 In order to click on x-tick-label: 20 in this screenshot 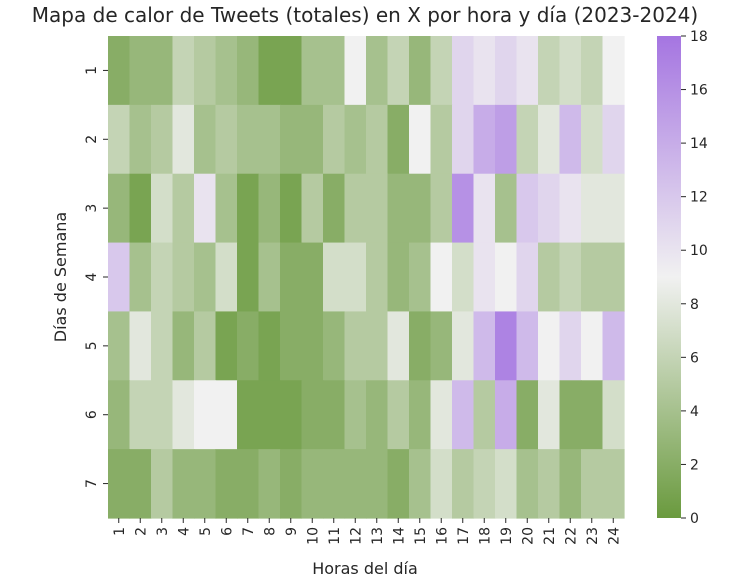, I will do `click(528, 536)`.